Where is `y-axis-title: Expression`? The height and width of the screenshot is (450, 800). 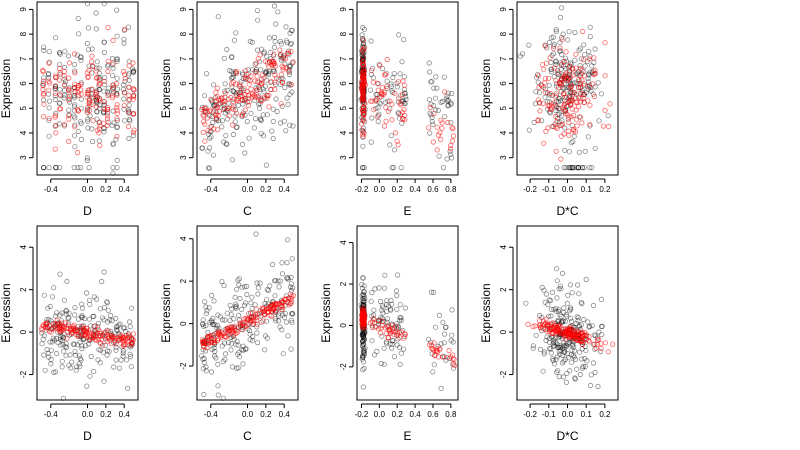 y-axis-title: Expression is located at coordinates (486, 312).